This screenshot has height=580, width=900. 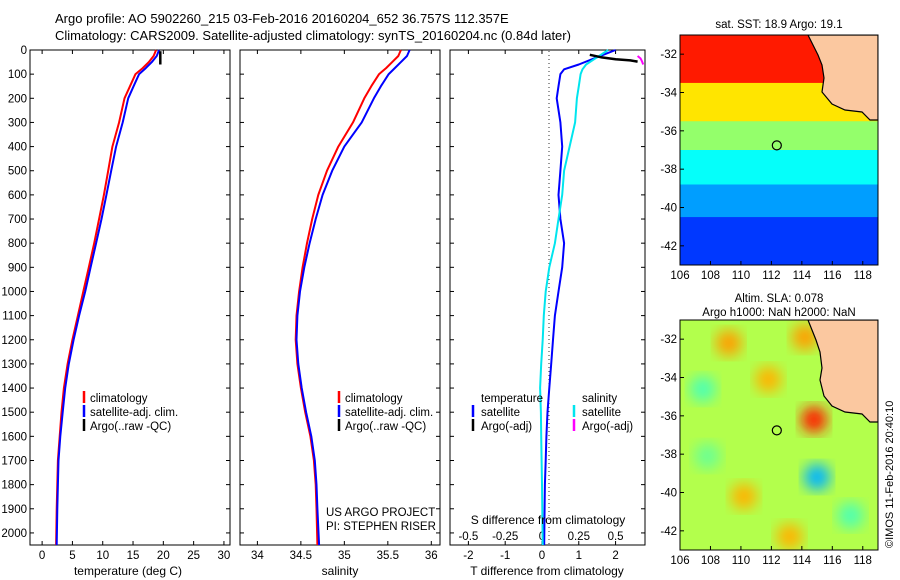 What do you see at coordinates (128, 571) in the screenshot?
I see `temperature-xlabel: temperature (deg C)` at bounding box center [128, 571].